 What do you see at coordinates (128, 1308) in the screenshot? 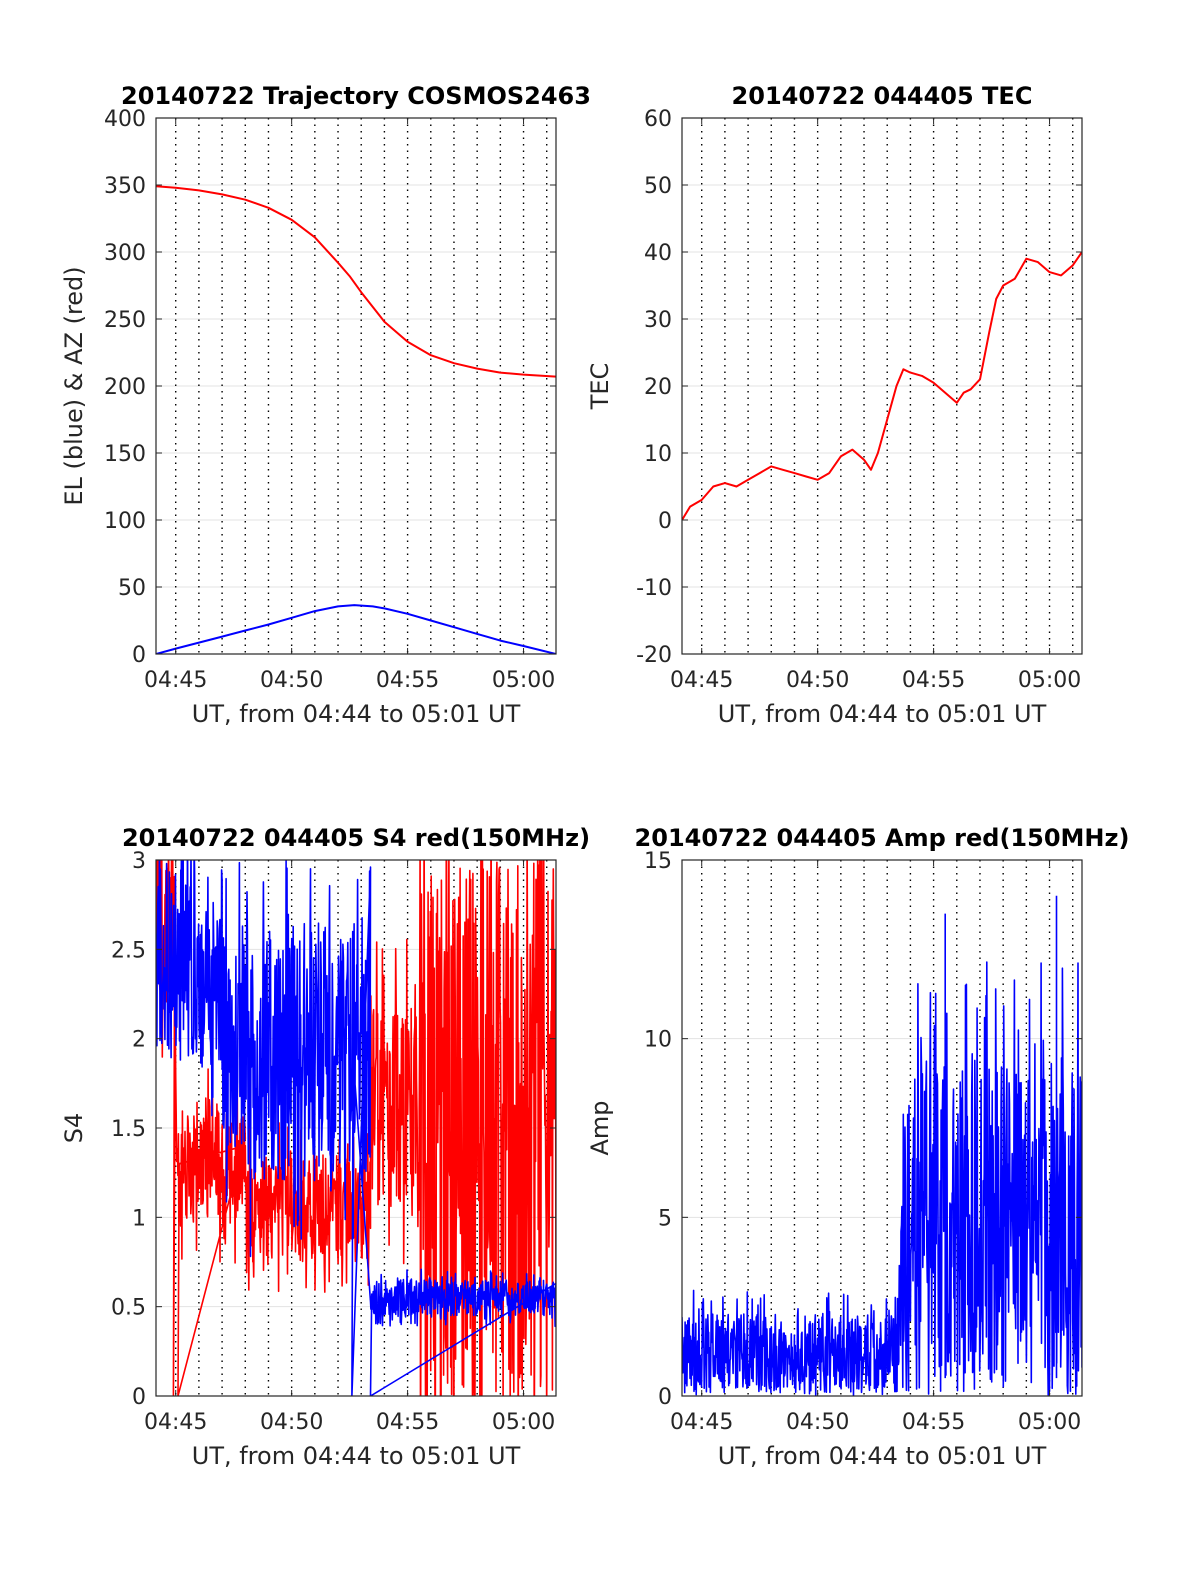
I see `y-tick-label: 0.5` at bounding box center [128, 1308].